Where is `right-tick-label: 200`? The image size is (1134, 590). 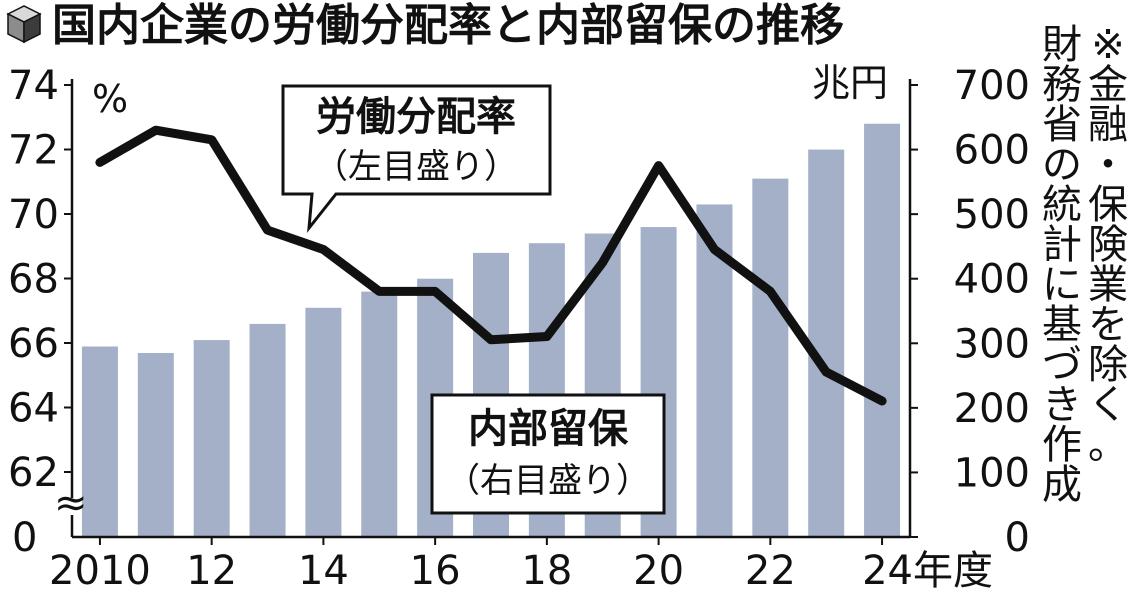 right-tick-label: 200 is located at coordinates (992, 409).